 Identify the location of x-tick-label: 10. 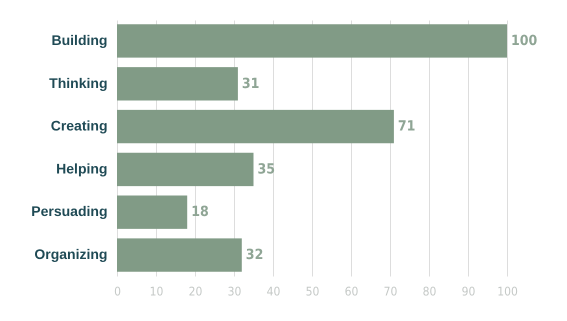
(157, 291).